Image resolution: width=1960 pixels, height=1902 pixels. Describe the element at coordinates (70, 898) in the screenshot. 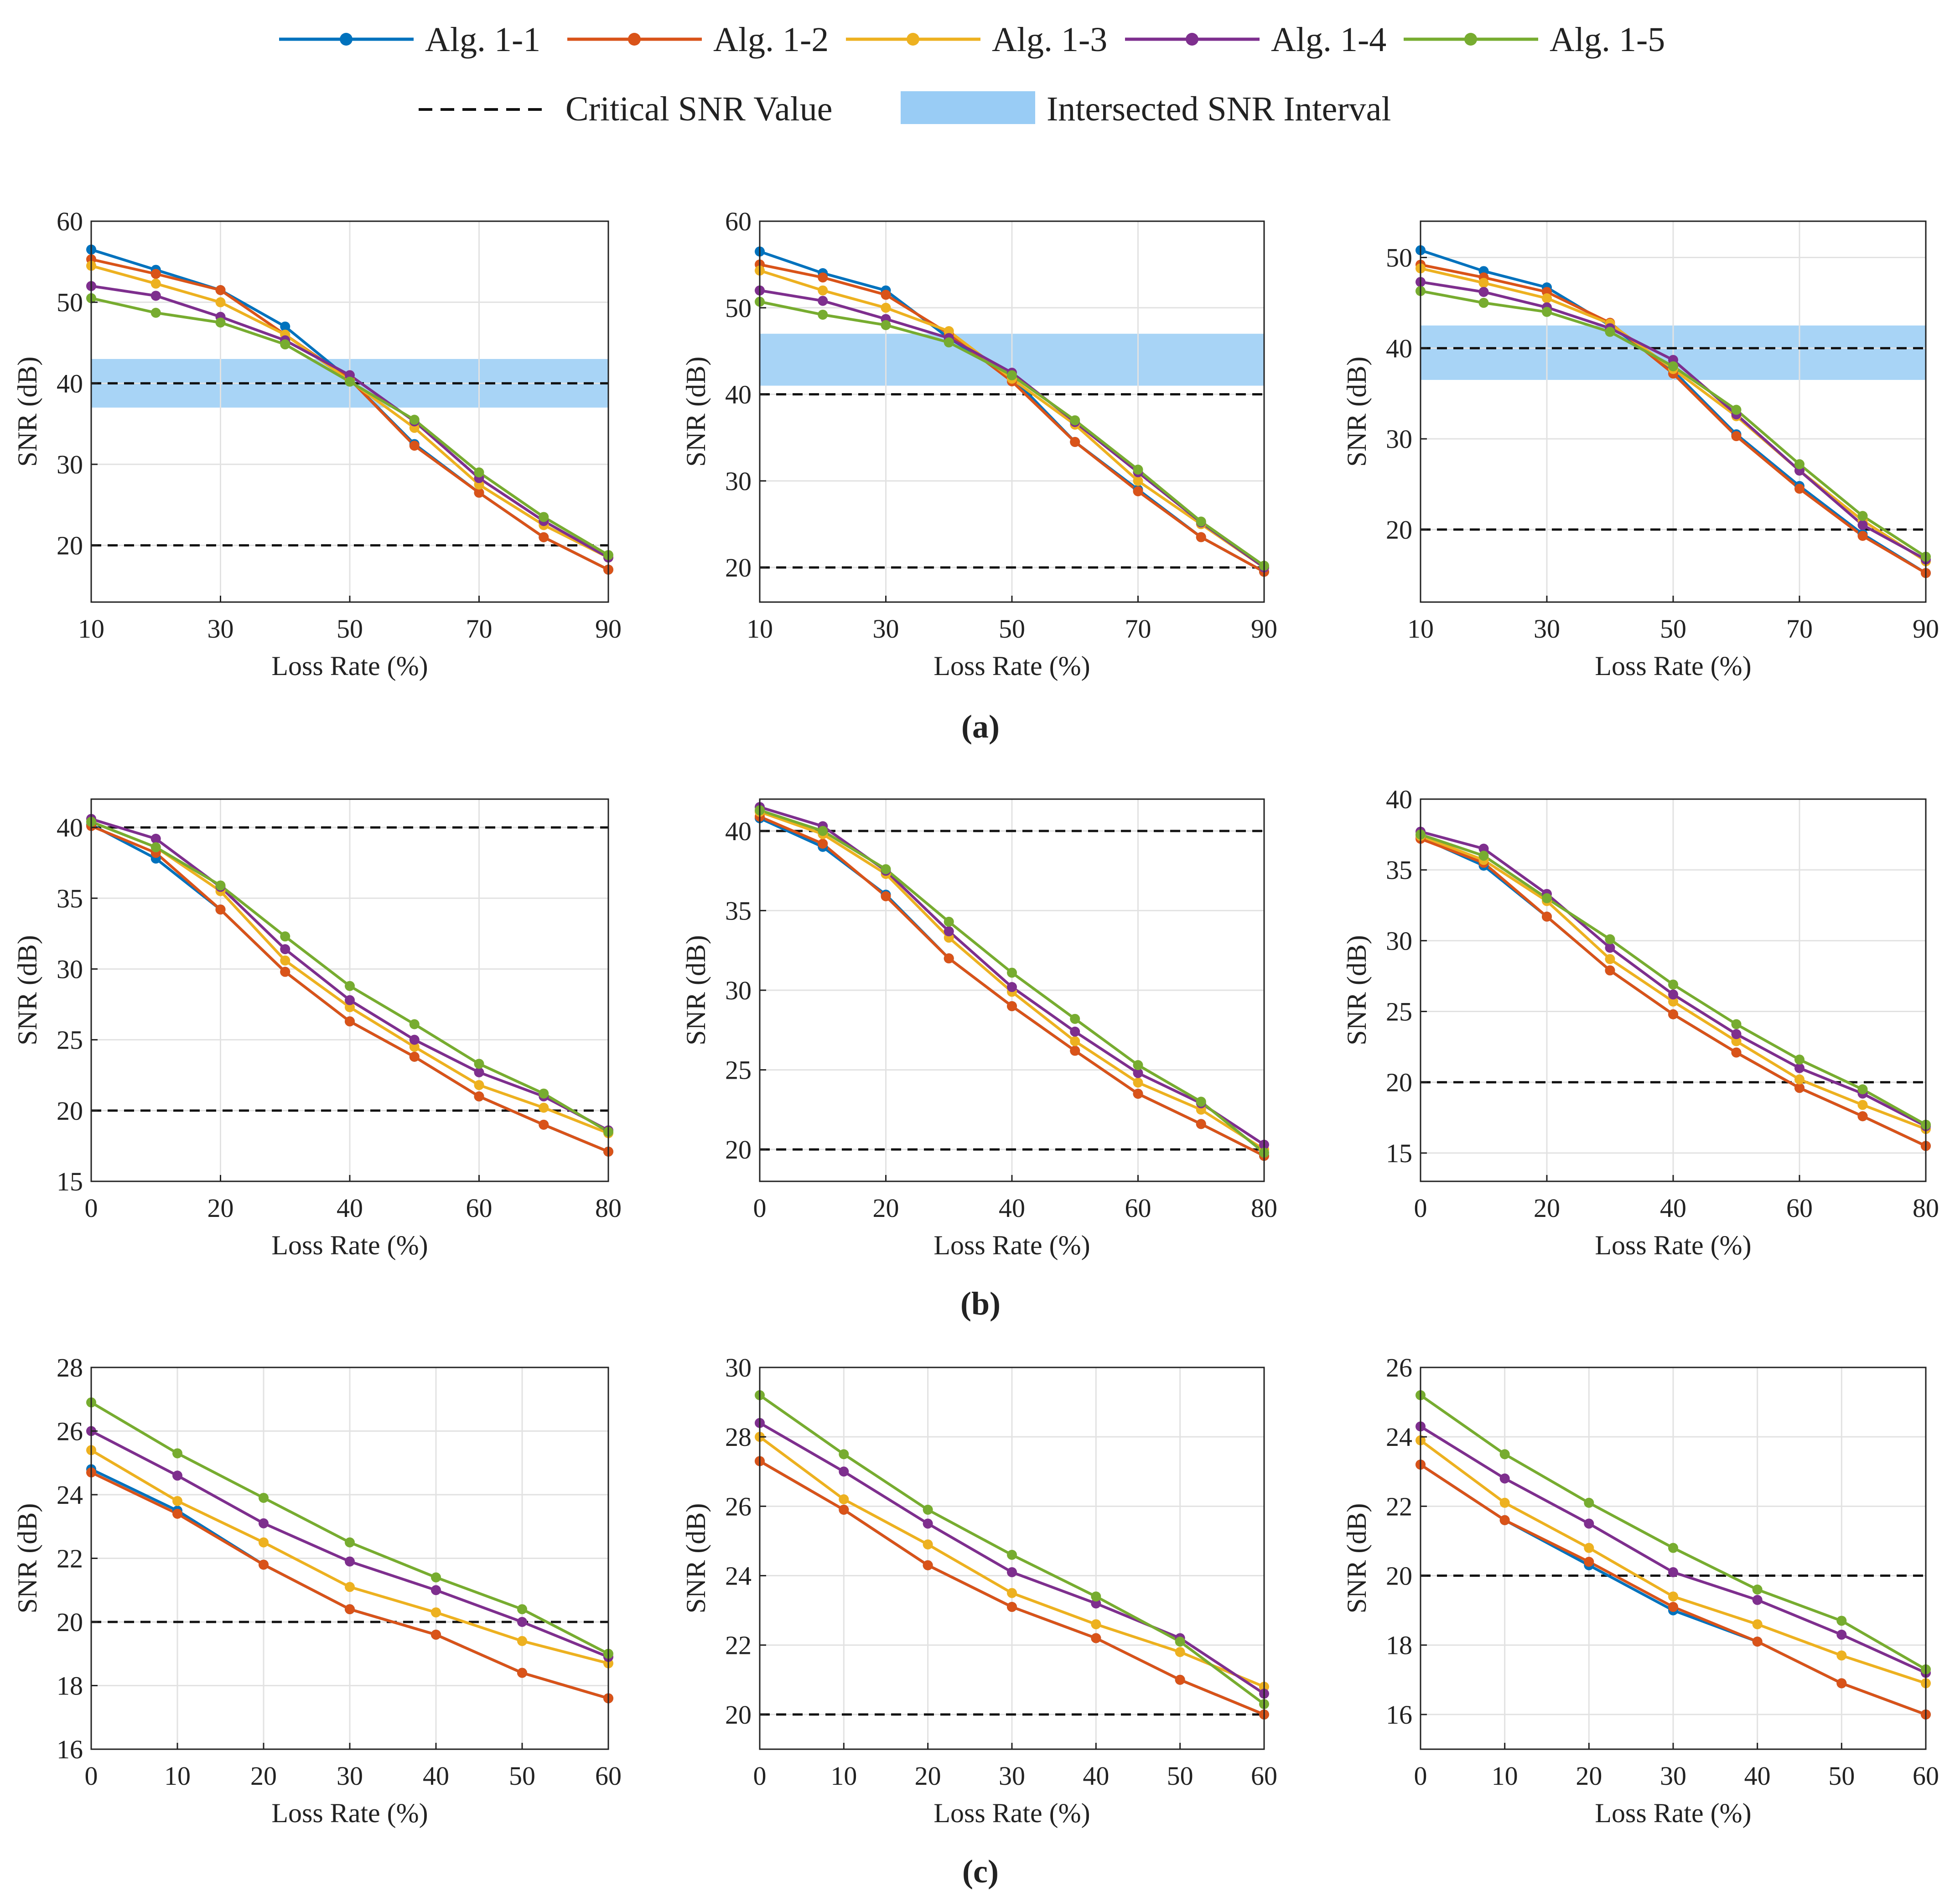

I see `y-tick-label: 35` at that location.